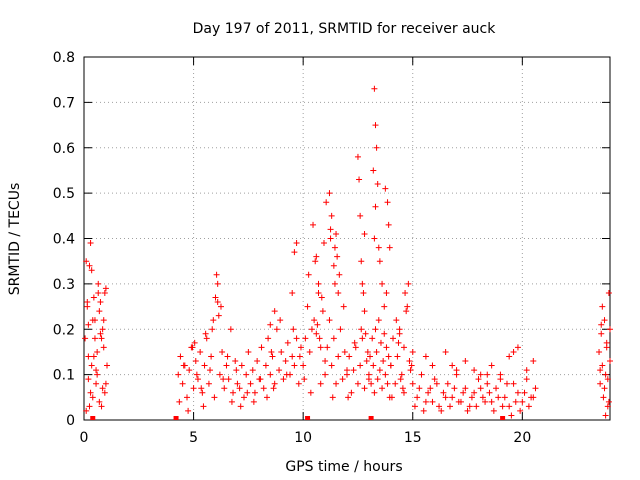 Image resolution: width=640 pixels, height=480 pixels. Describe the element at coordinates (303, 438) in the screenshot. I see `x-tick-label: 10` at that location.